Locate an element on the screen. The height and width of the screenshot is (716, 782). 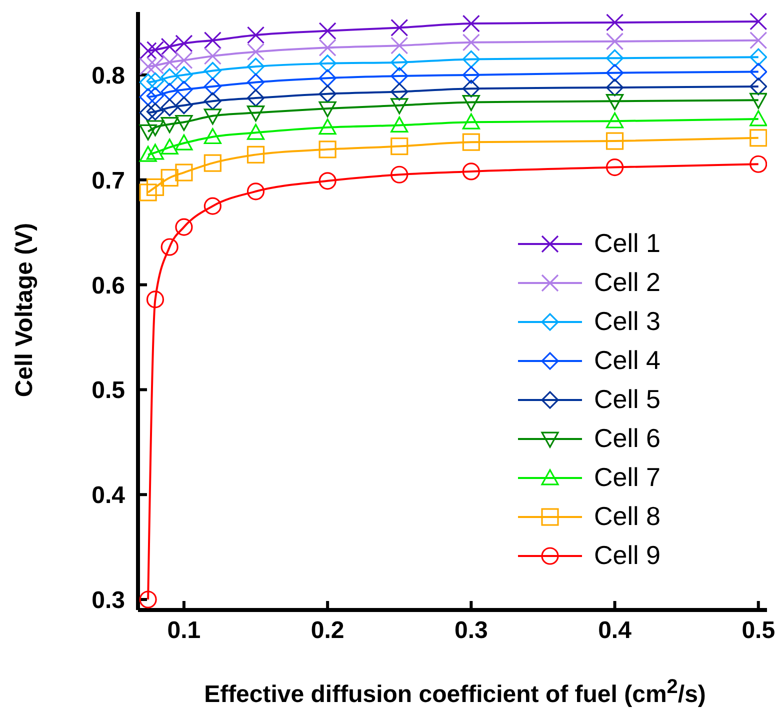
x-tick-label: 0.4 is located at coordinates (615, 630).